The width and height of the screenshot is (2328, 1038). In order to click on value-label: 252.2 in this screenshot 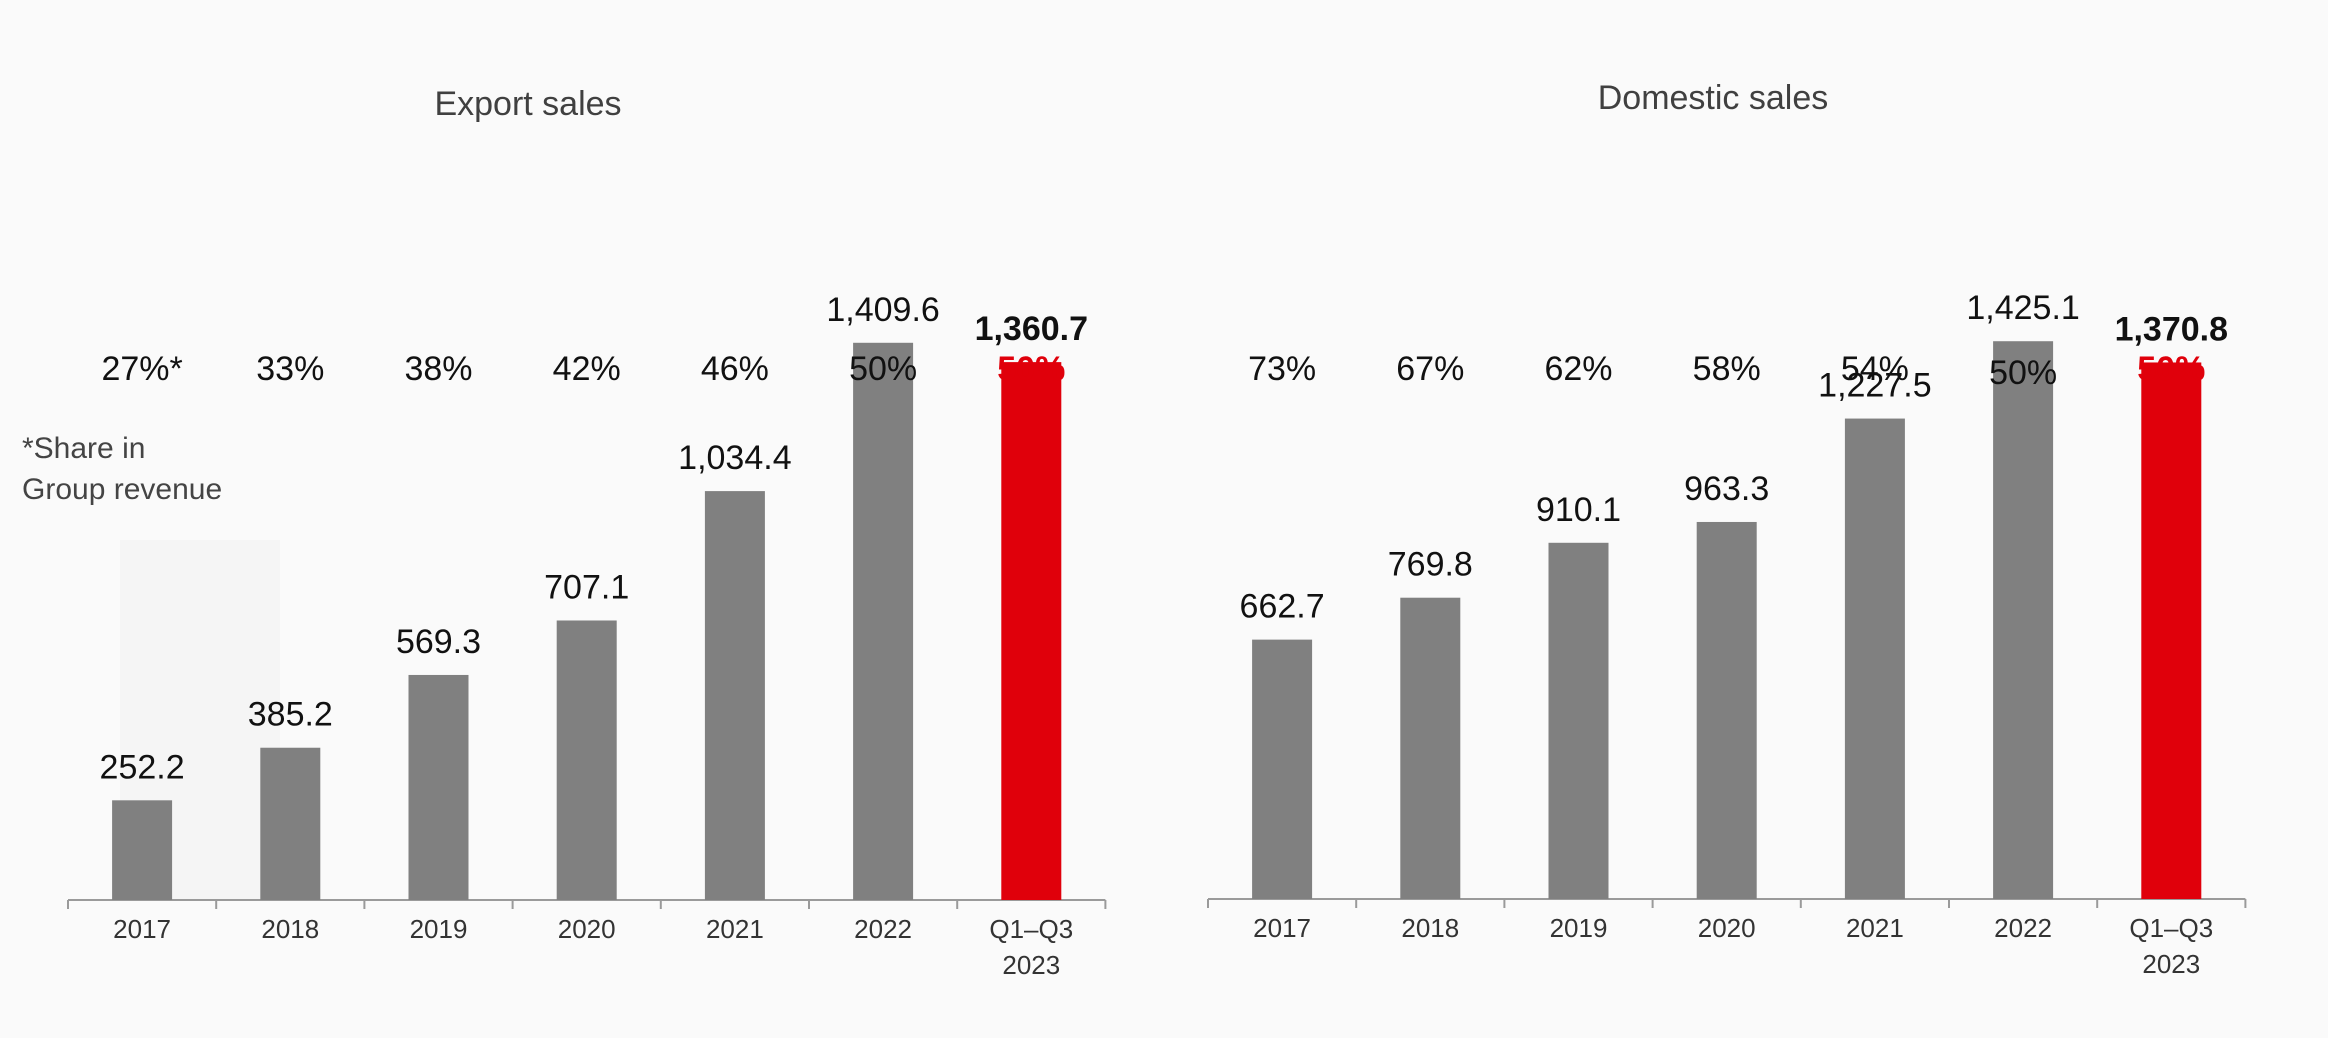, I will do `click(142, 767)`.